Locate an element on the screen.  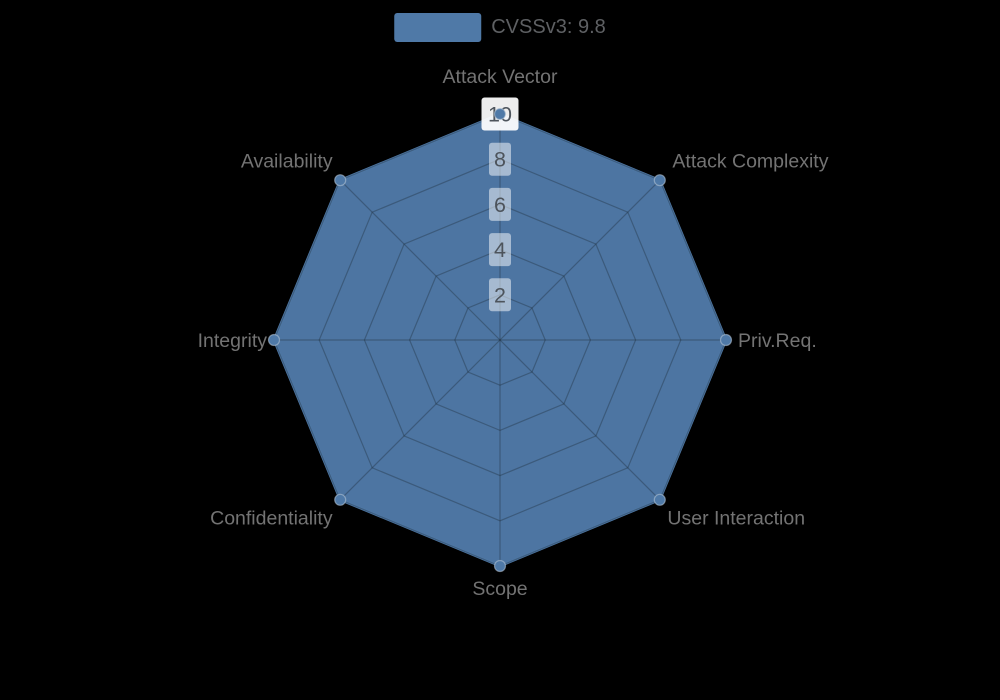
tick-label: 4 is located at coordinates (500, 250).